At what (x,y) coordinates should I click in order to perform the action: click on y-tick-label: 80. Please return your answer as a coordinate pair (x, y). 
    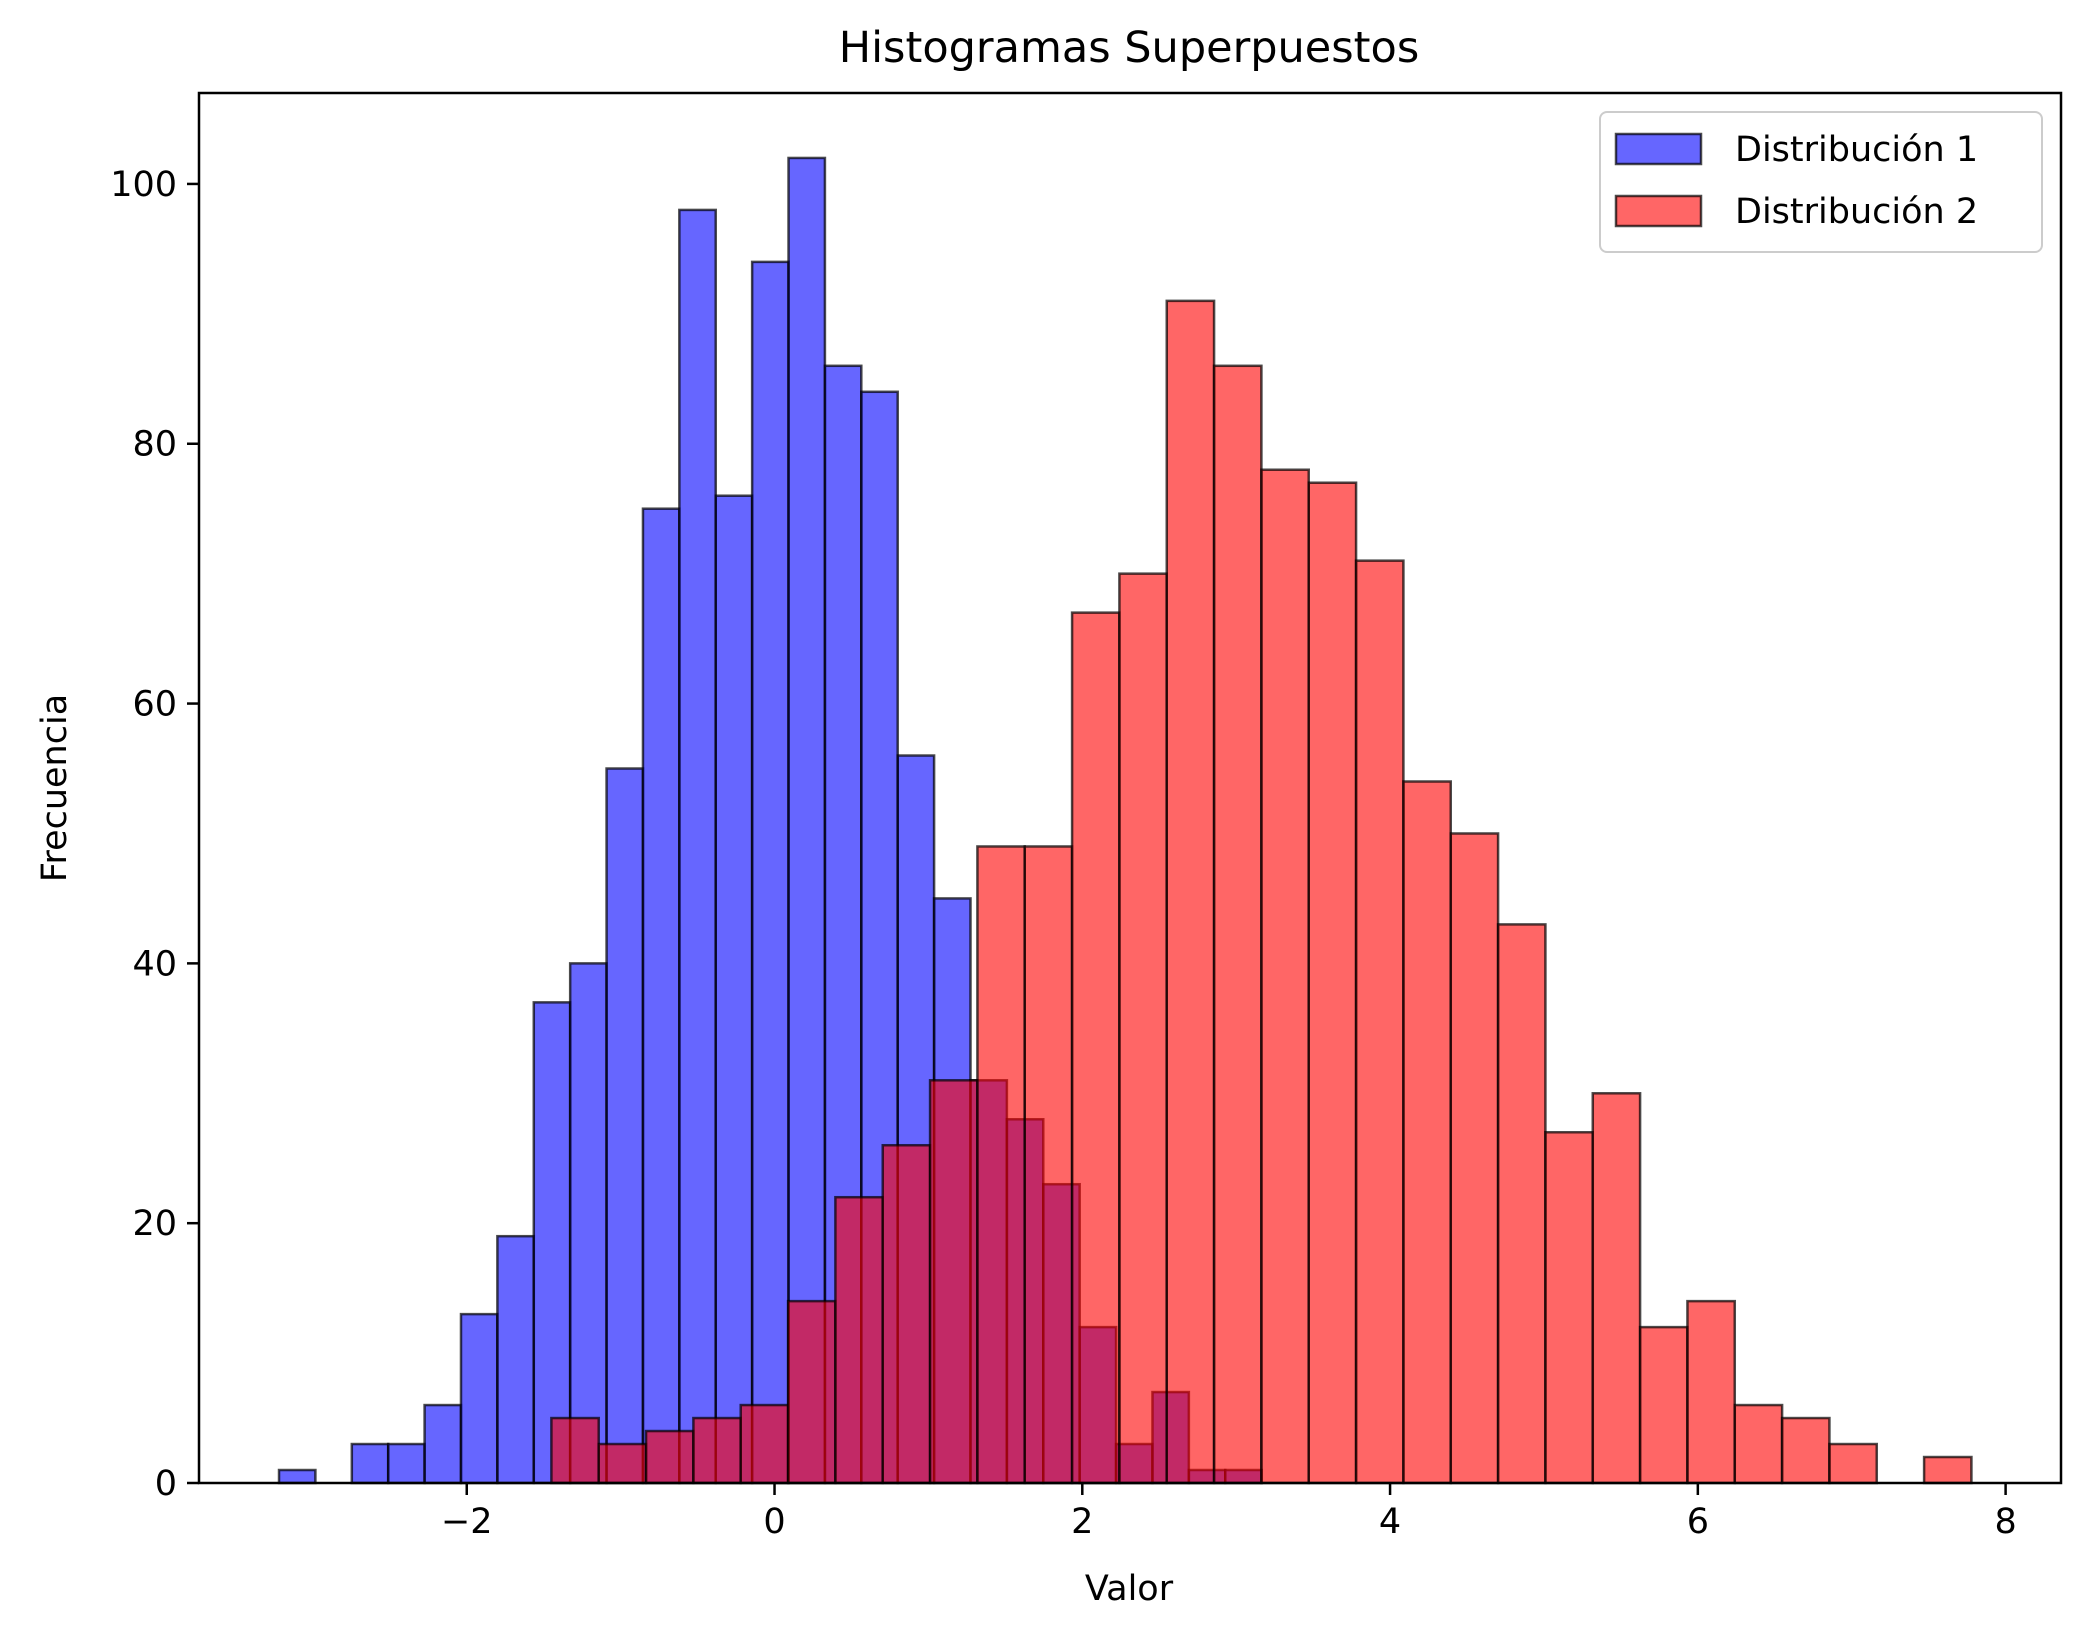
    Looking at the image, I should click on (154, 445).